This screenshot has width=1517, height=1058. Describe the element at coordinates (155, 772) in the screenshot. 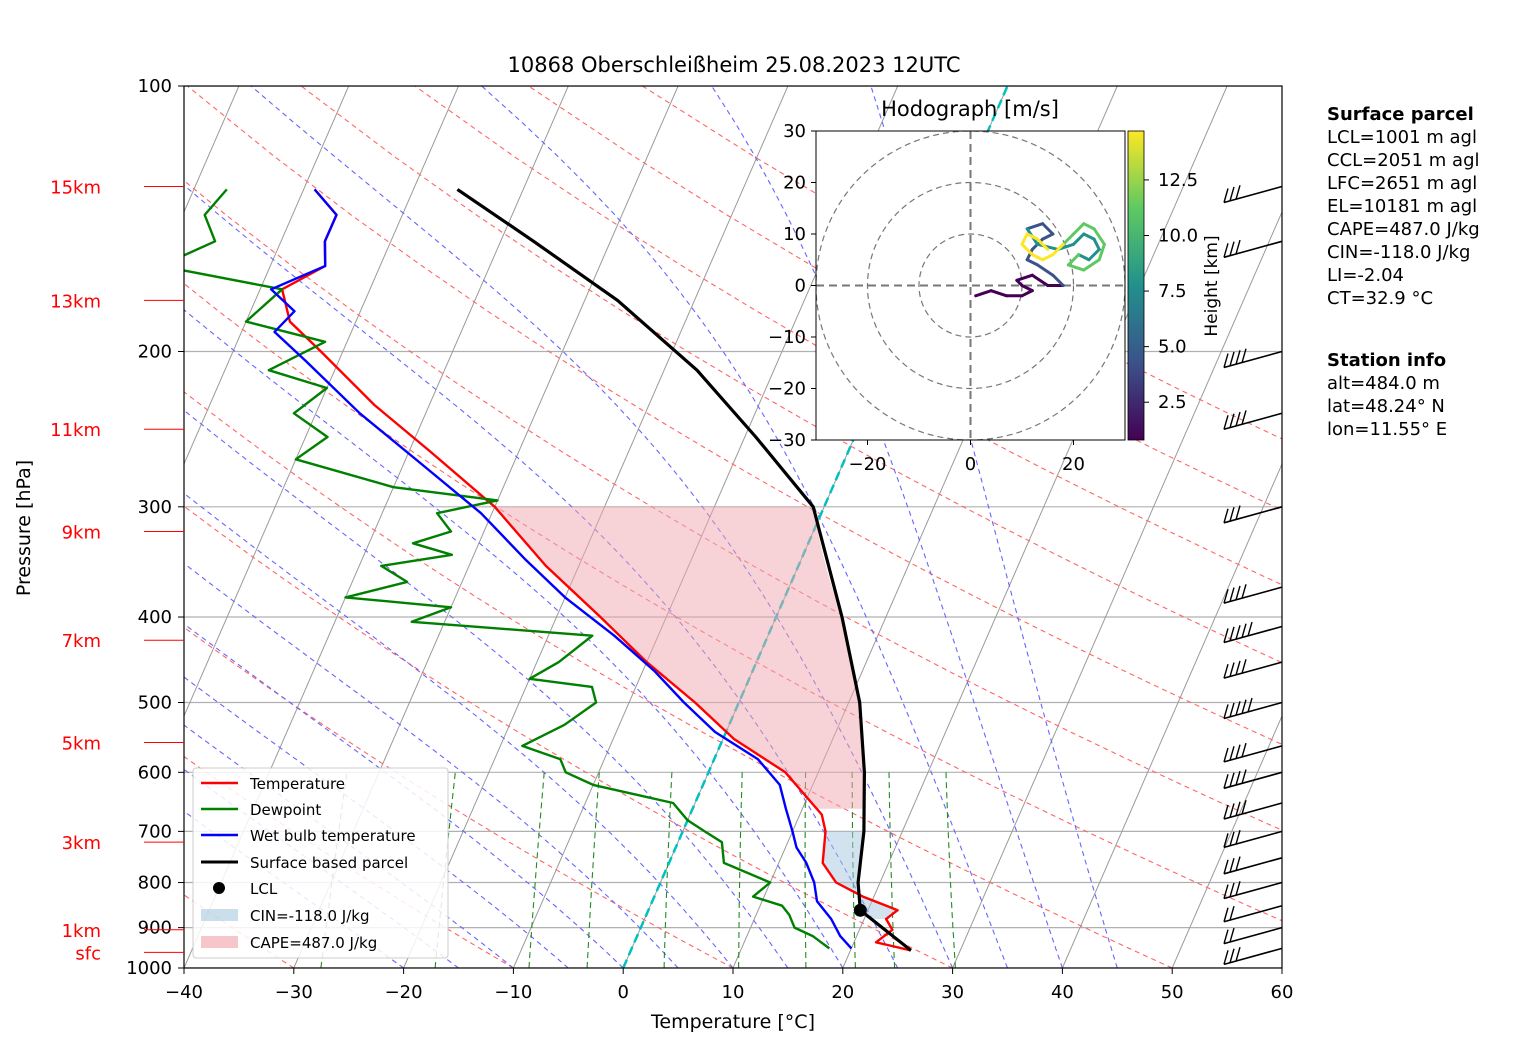

I see `y-tick-label: 600` at that location.